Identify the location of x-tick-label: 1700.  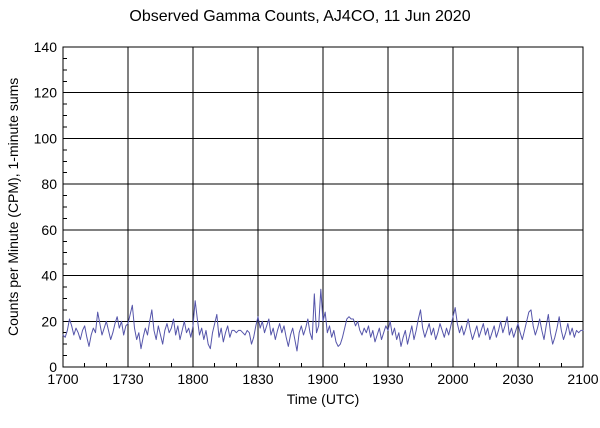
(62, 379).